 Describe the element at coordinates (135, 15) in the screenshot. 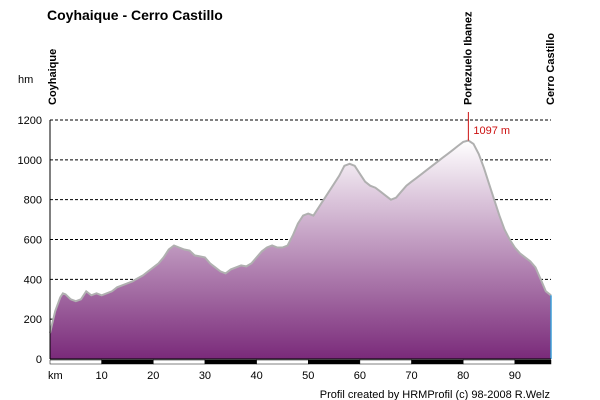

I see `chart-title: Coyhaique - Cerro Castillo` at that location.